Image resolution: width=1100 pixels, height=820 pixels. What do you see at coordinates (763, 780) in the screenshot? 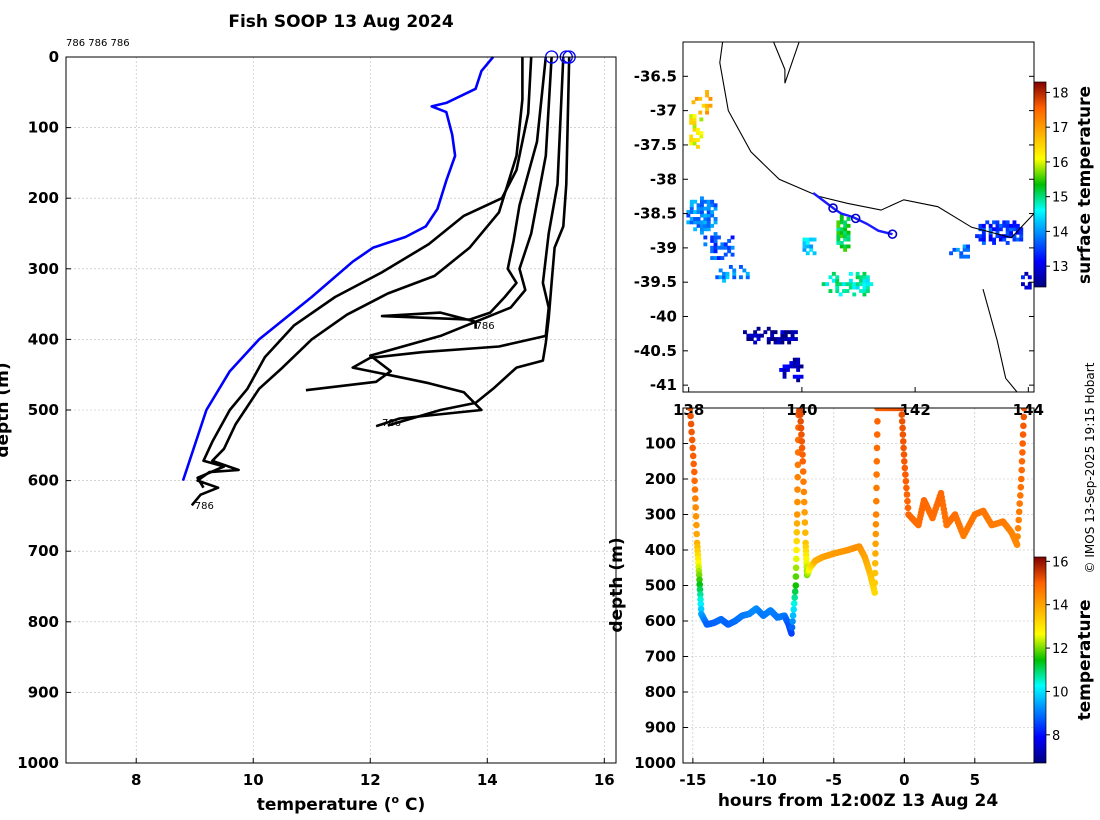
I see `time-xtick-label: -10` at bounding box center [763, 780].